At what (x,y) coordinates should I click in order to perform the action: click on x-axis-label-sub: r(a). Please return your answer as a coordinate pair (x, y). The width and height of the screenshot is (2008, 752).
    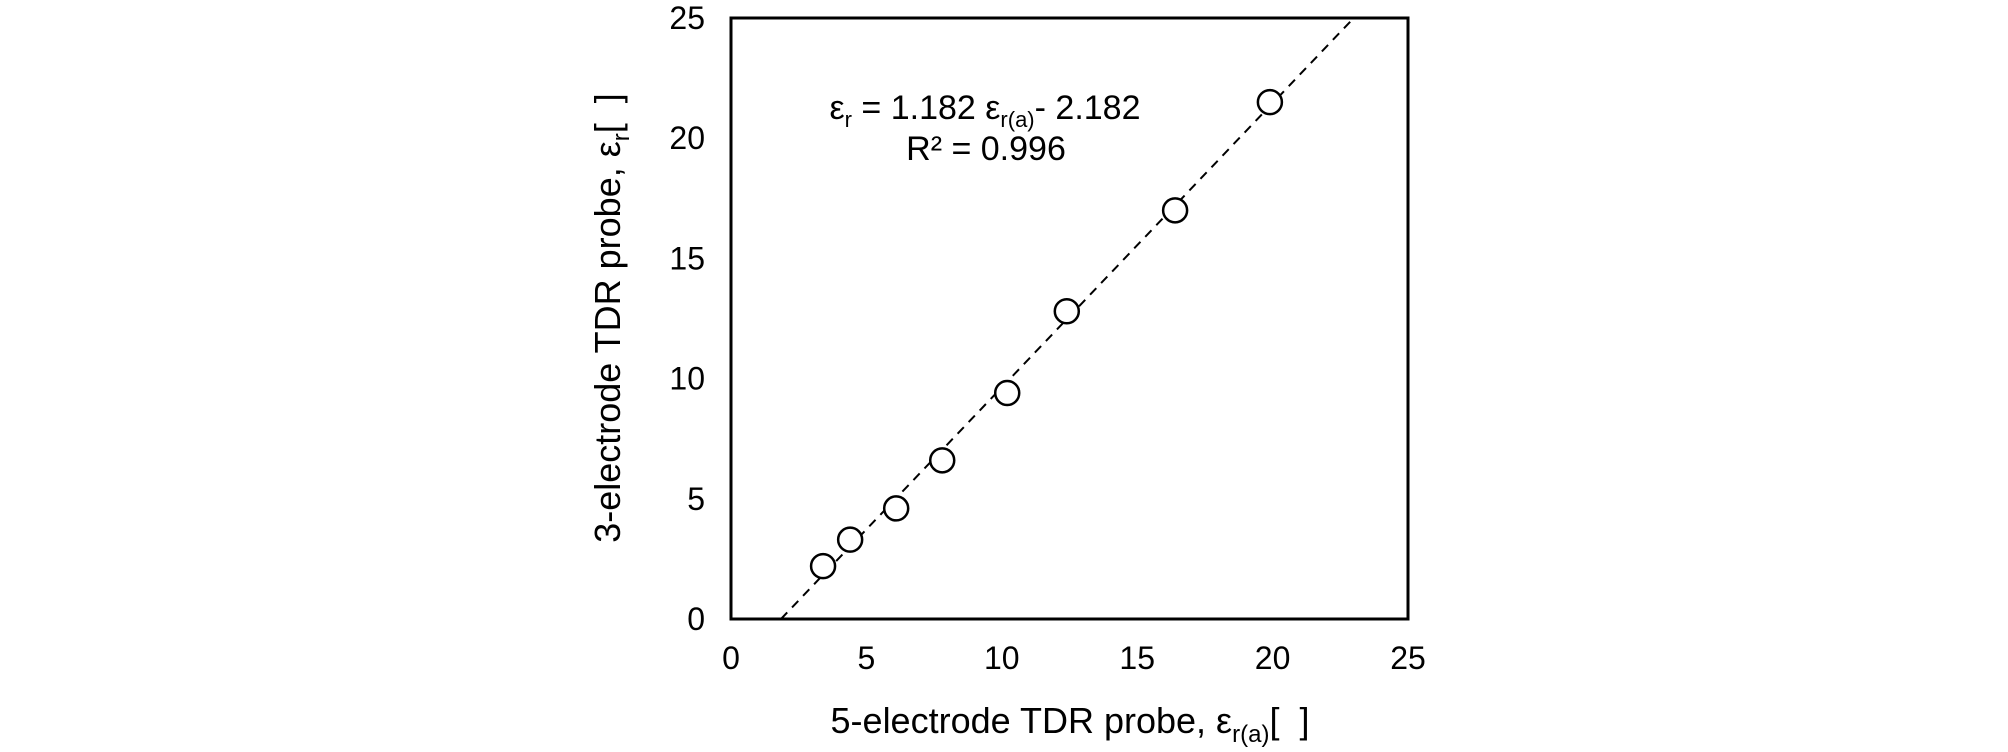
    Looking at the image, I should click on (1250, 734).